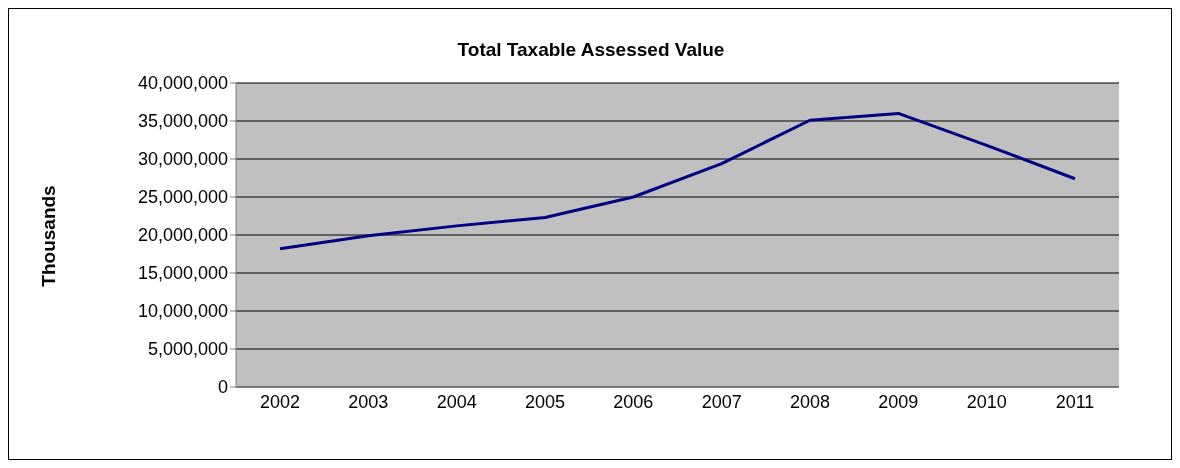 This screenshot has height=468, width=1180. What do you see at coordinates (810, 401) in the screenshot?
I see `x-tick-label: 2008` at bounding box center [810, 401].